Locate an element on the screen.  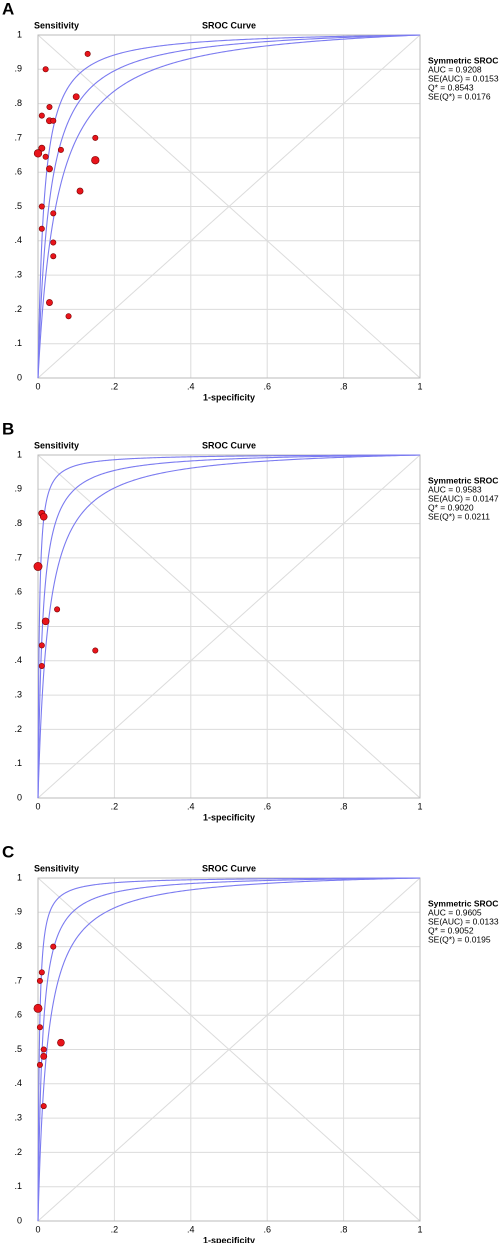
annotation: AUC = 0.9208 is located at coordinates (455, 69).